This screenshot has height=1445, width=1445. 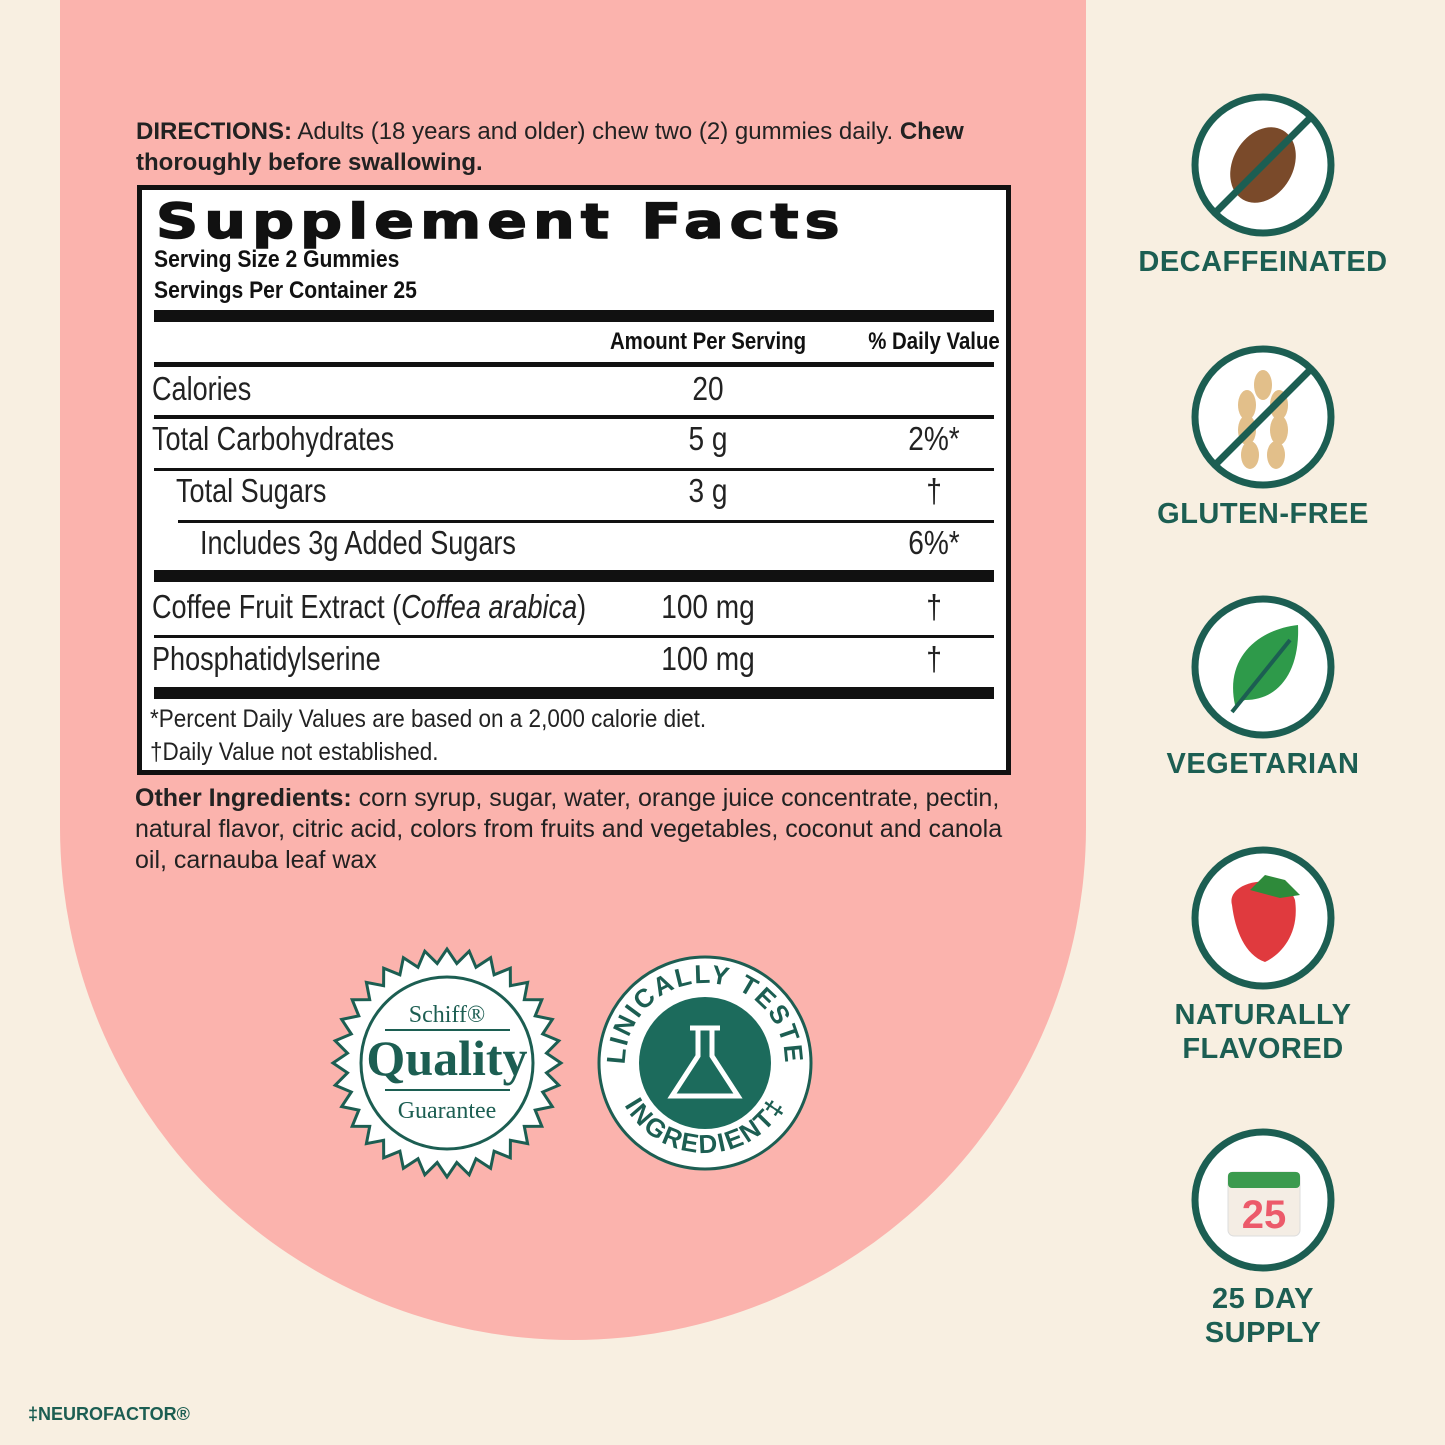 I want to click on servings-per-container: Servings Per Container 25, so click(x=285, y=290).